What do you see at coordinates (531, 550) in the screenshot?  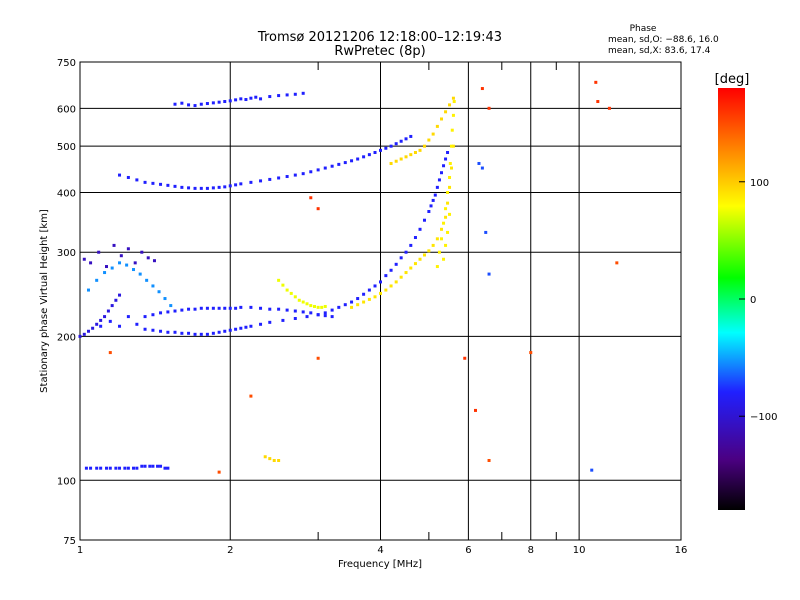 I see `x-tick-label: 8` at bounding box center [531, 550].